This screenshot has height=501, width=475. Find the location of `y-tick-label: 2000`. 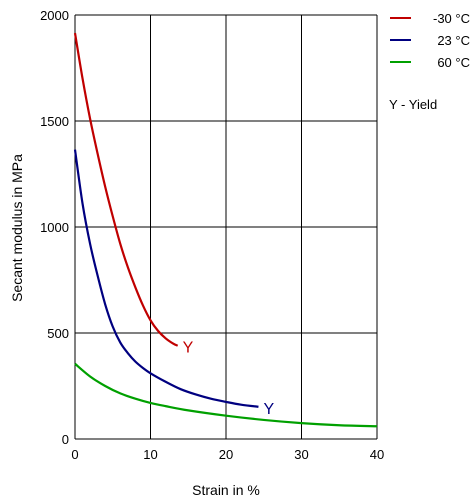

y-tick-label: 2000 is located at coordinates (54, 15).